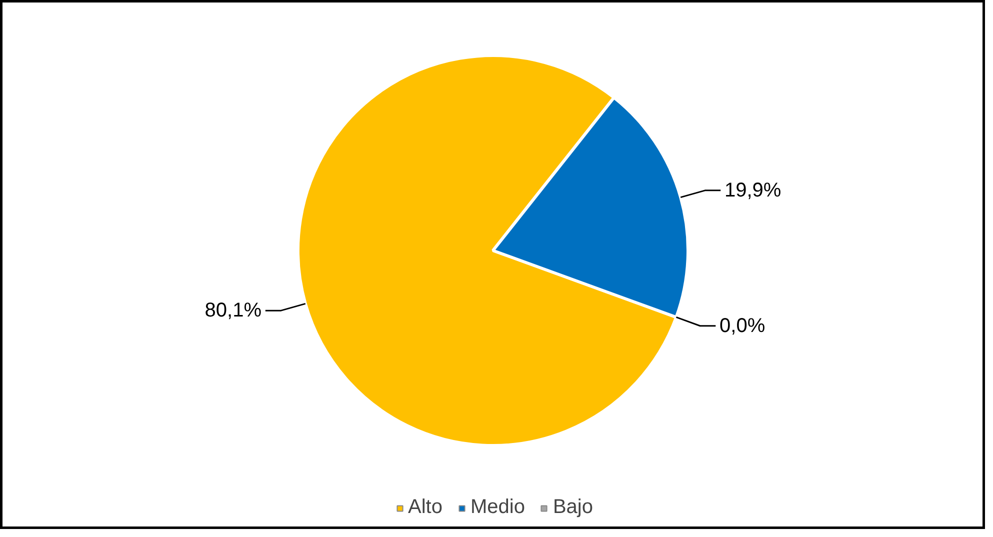 The image size is (993, 537). What do you see at coordinates (233, 311) in the screenshot?
I see `data-label: 80,1%` at bounding box center [233, 311].